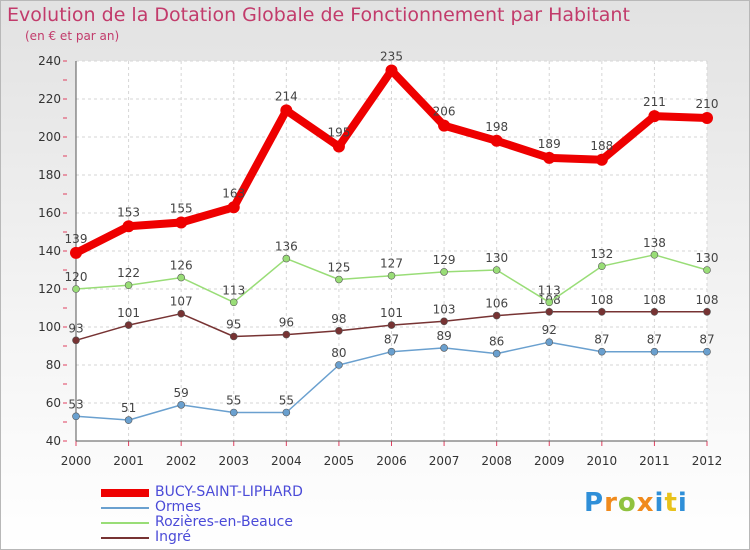 This screenshot has height=550, width=750. Describe the element at coordinates (601, 146) in the screenshot. I see `data-label: 188` at that location.